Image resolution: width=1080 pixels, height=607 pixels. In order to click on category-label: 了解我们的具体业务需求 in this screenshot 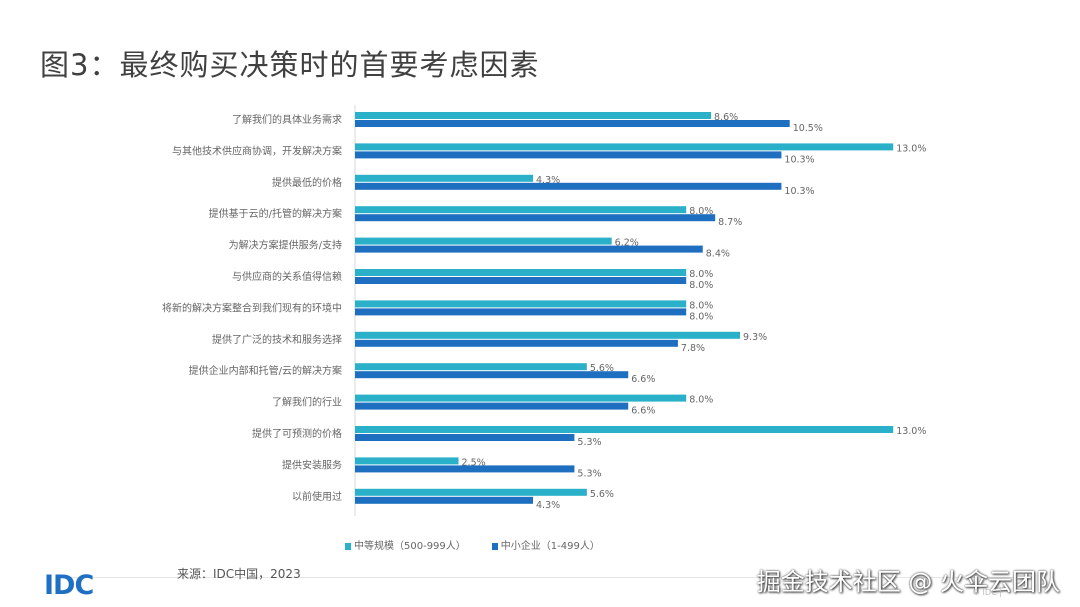, I will do `click(287, 119)`.